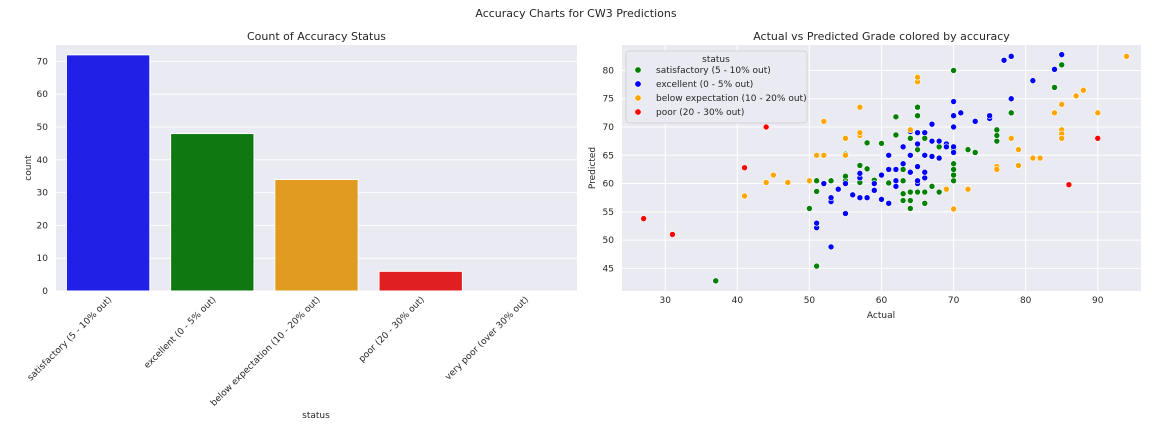 The width and height of the screenshot is (1152, 432). I want to click on figure-suptitle: Accuracy Charts for CW3 Predictions, so click(575, 13).